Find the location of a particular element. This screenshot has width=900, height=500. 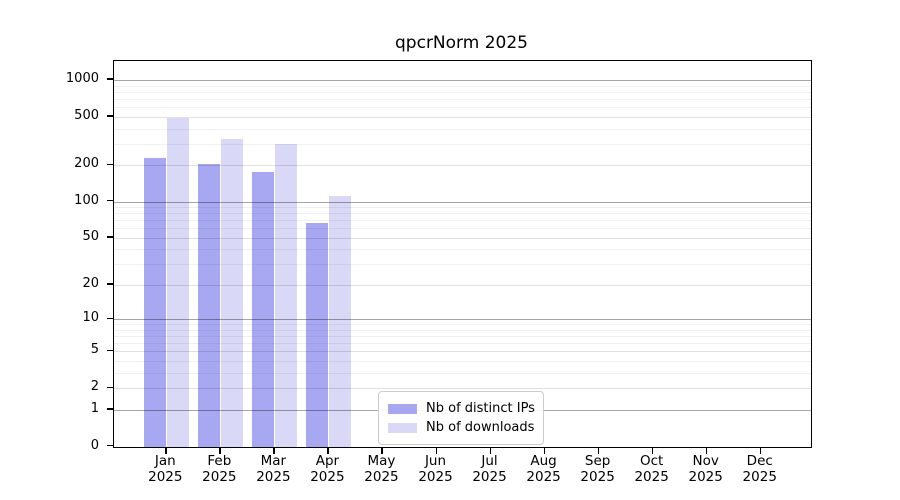

legend-item-downloads: Nb of downloads is located at coordinates (461, 427).